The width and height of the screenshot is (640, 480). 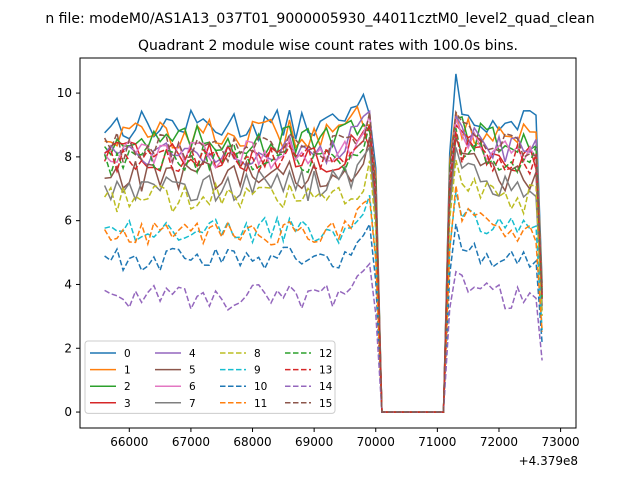 What do you see at coordinates (325, 371) in the screenshot?
I see `legend-label-13: 13` at bounding box center [325, 371].